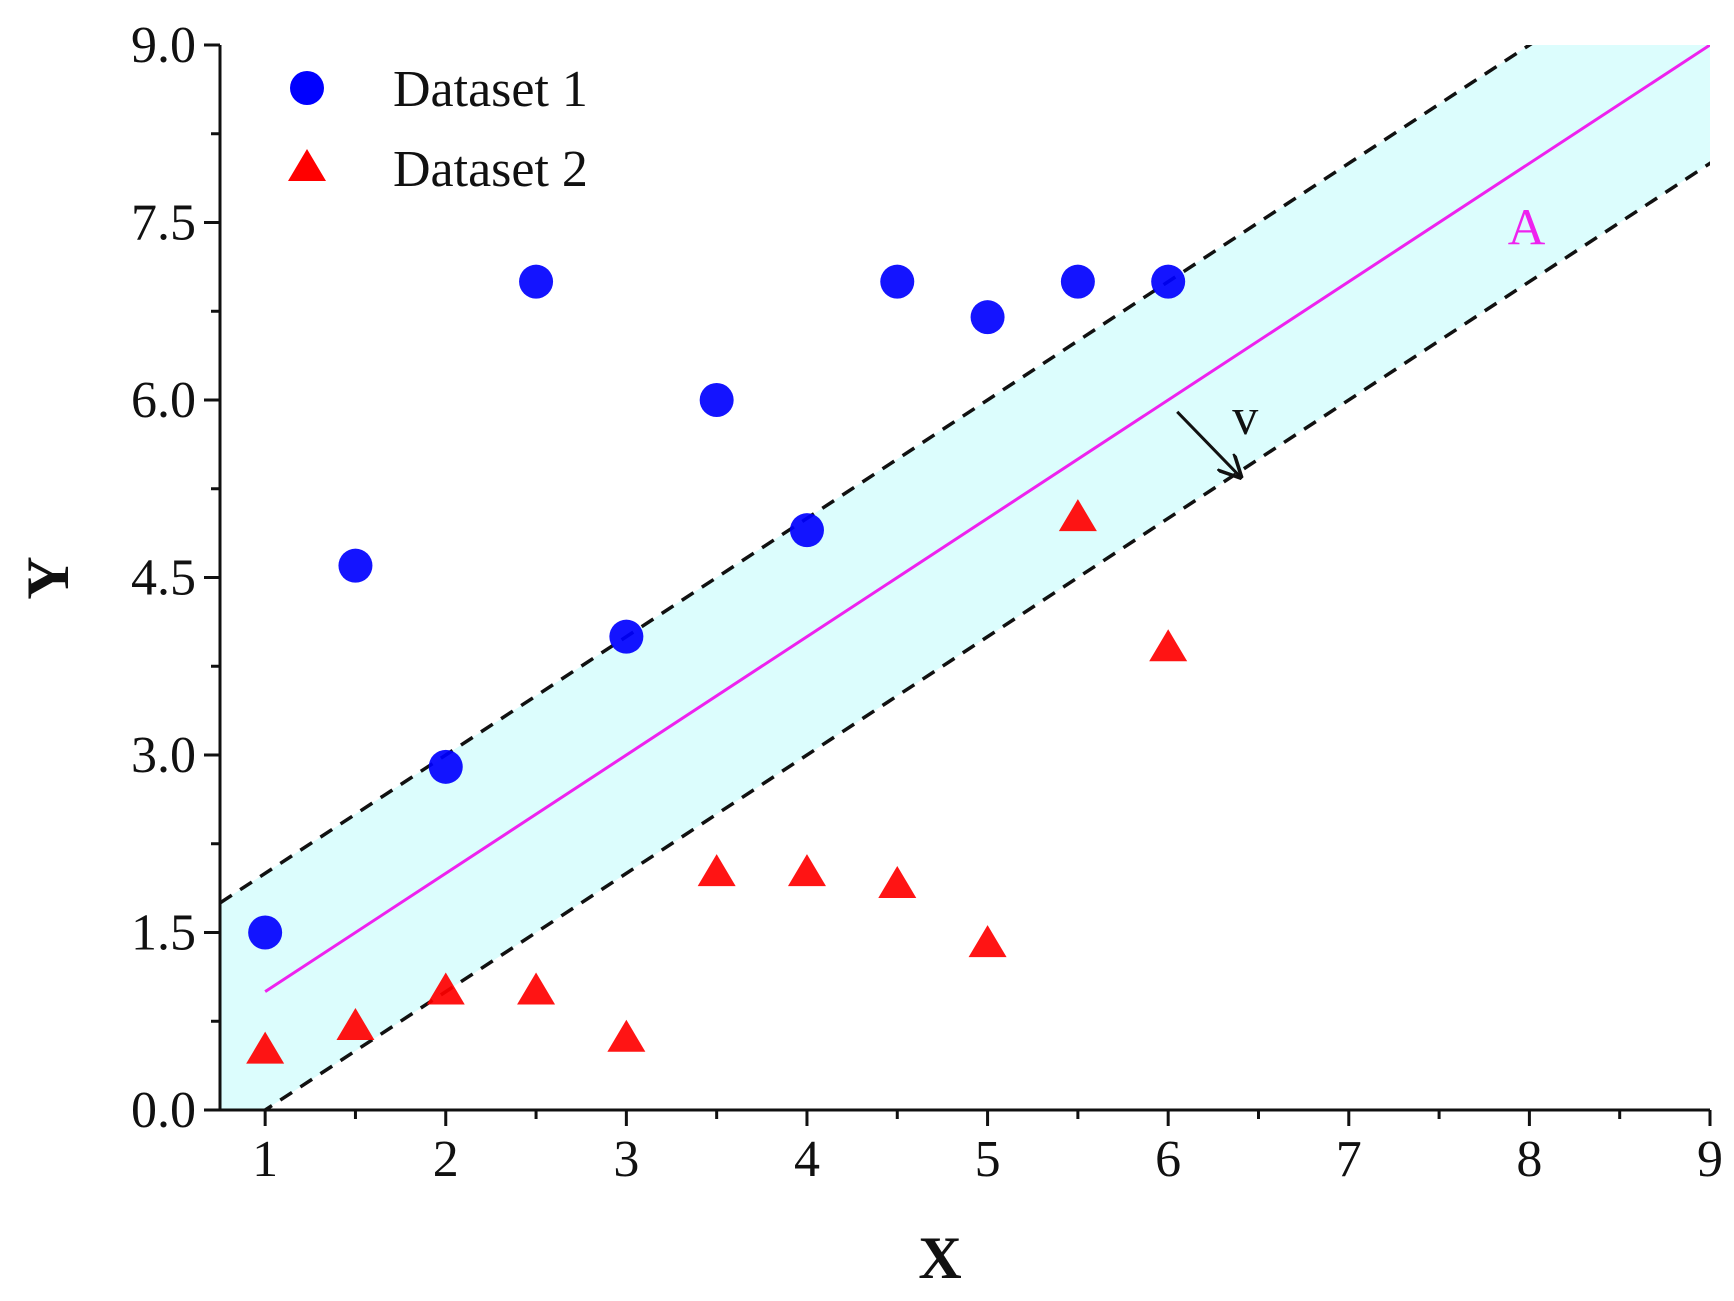 Image resolution: width=1734 pixels, height=1301 pixels. What do you see at coordinates (1527, 228) in the screenshot?
I see `center-line-label: A` at bounding box center [1527, 228].